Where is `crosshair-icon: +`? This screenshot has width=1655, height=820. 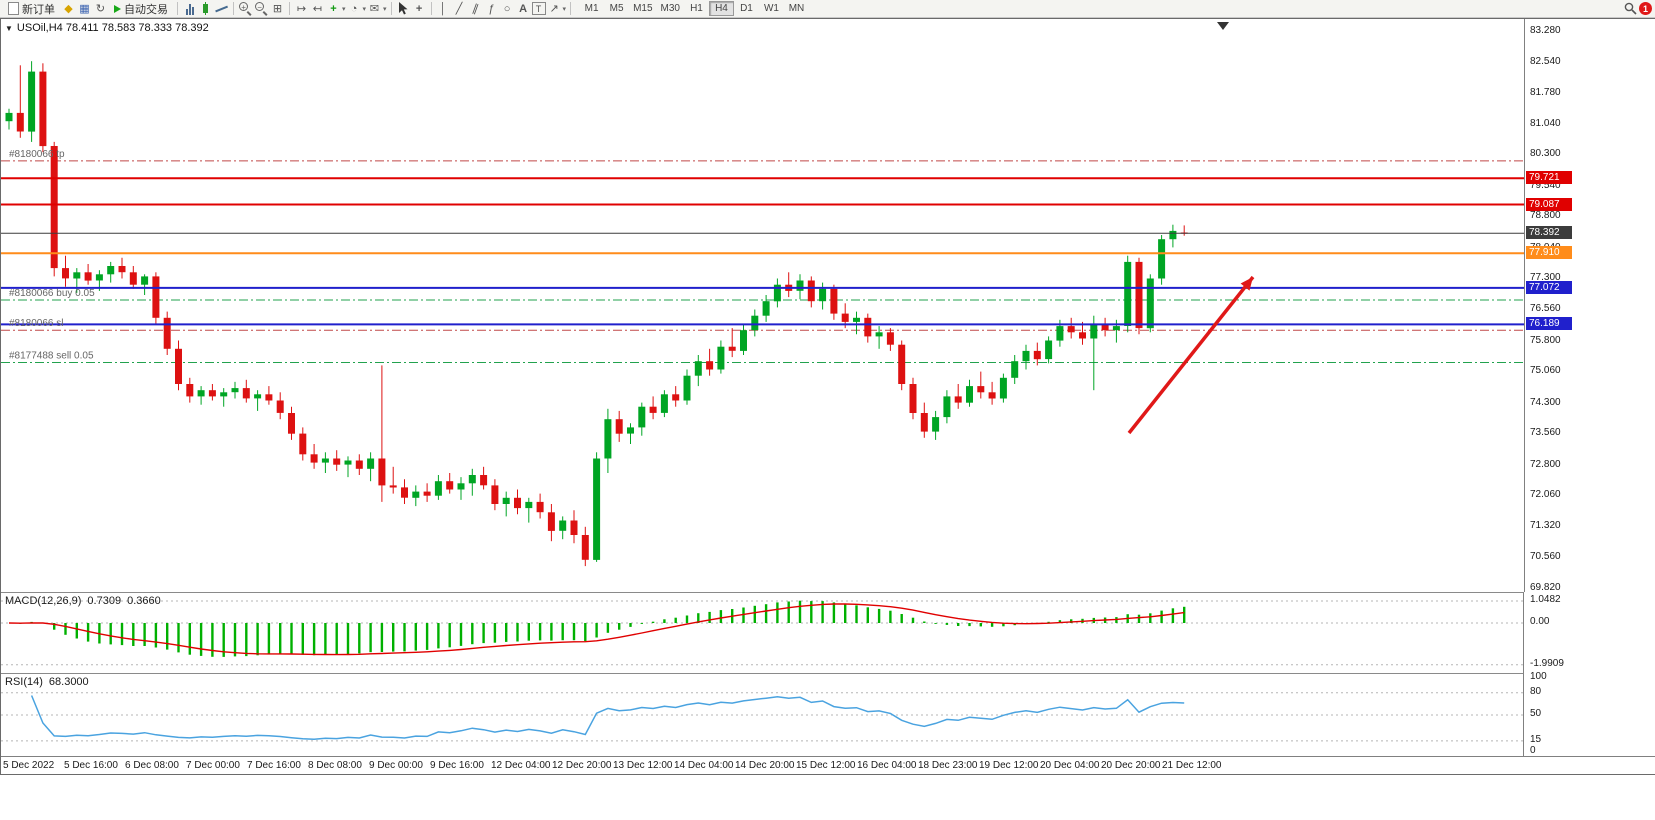 crosshair-icon: + is located at coordinates (419, 8).